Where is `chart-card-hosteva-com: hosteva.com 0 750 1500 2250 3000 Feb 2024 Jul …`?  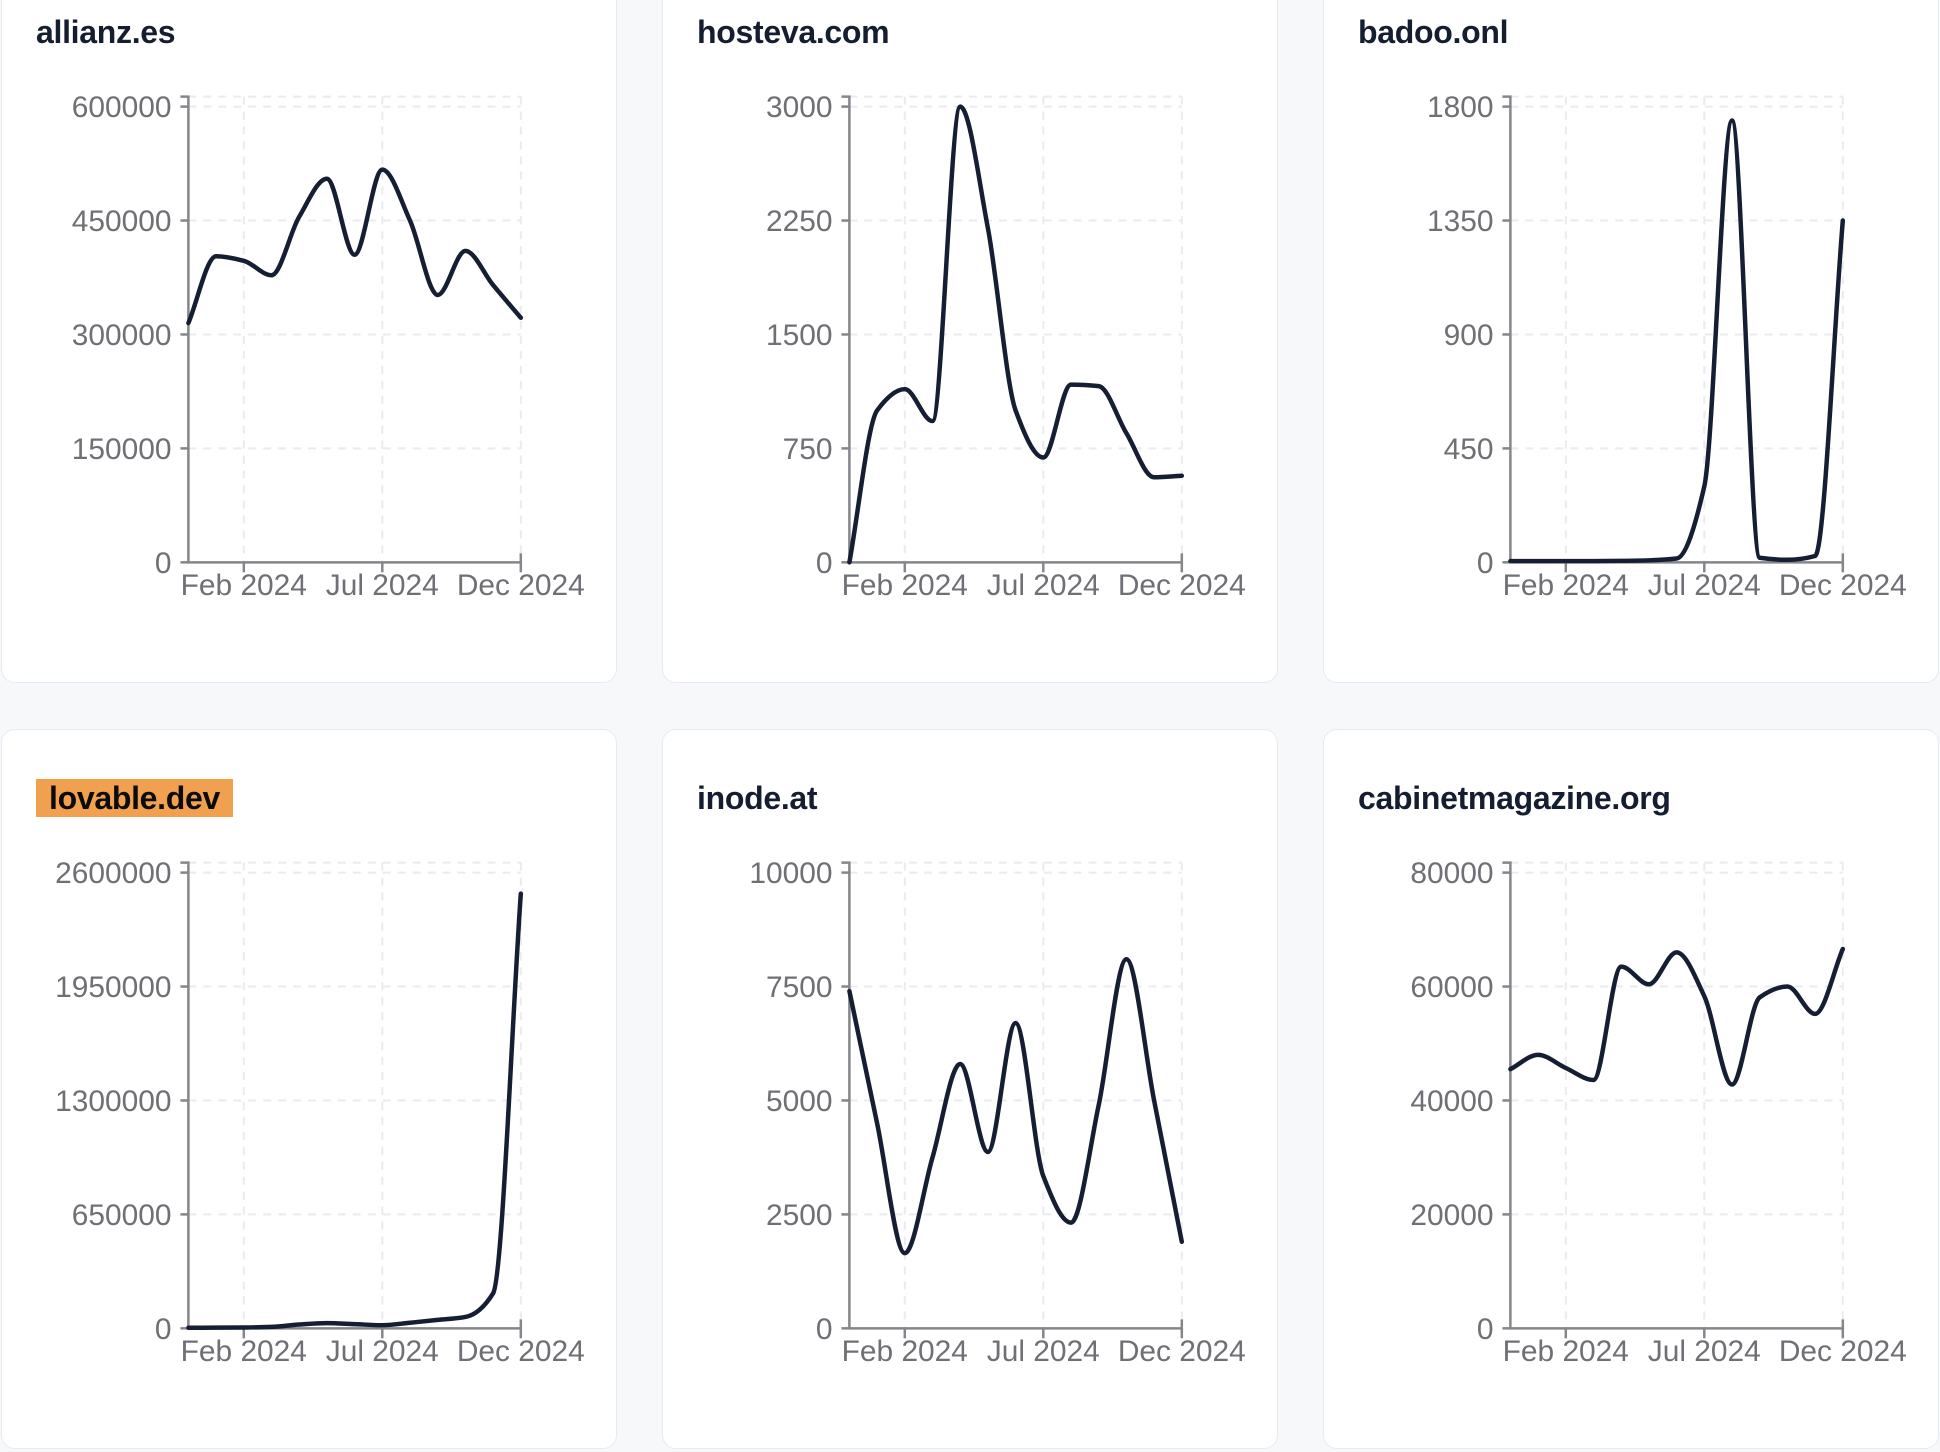
chart-card-hosteva-com: hosteva.com 0 750 1500 2250 3000 Feb 2024 Jul … is located at coordinates (970, 341).